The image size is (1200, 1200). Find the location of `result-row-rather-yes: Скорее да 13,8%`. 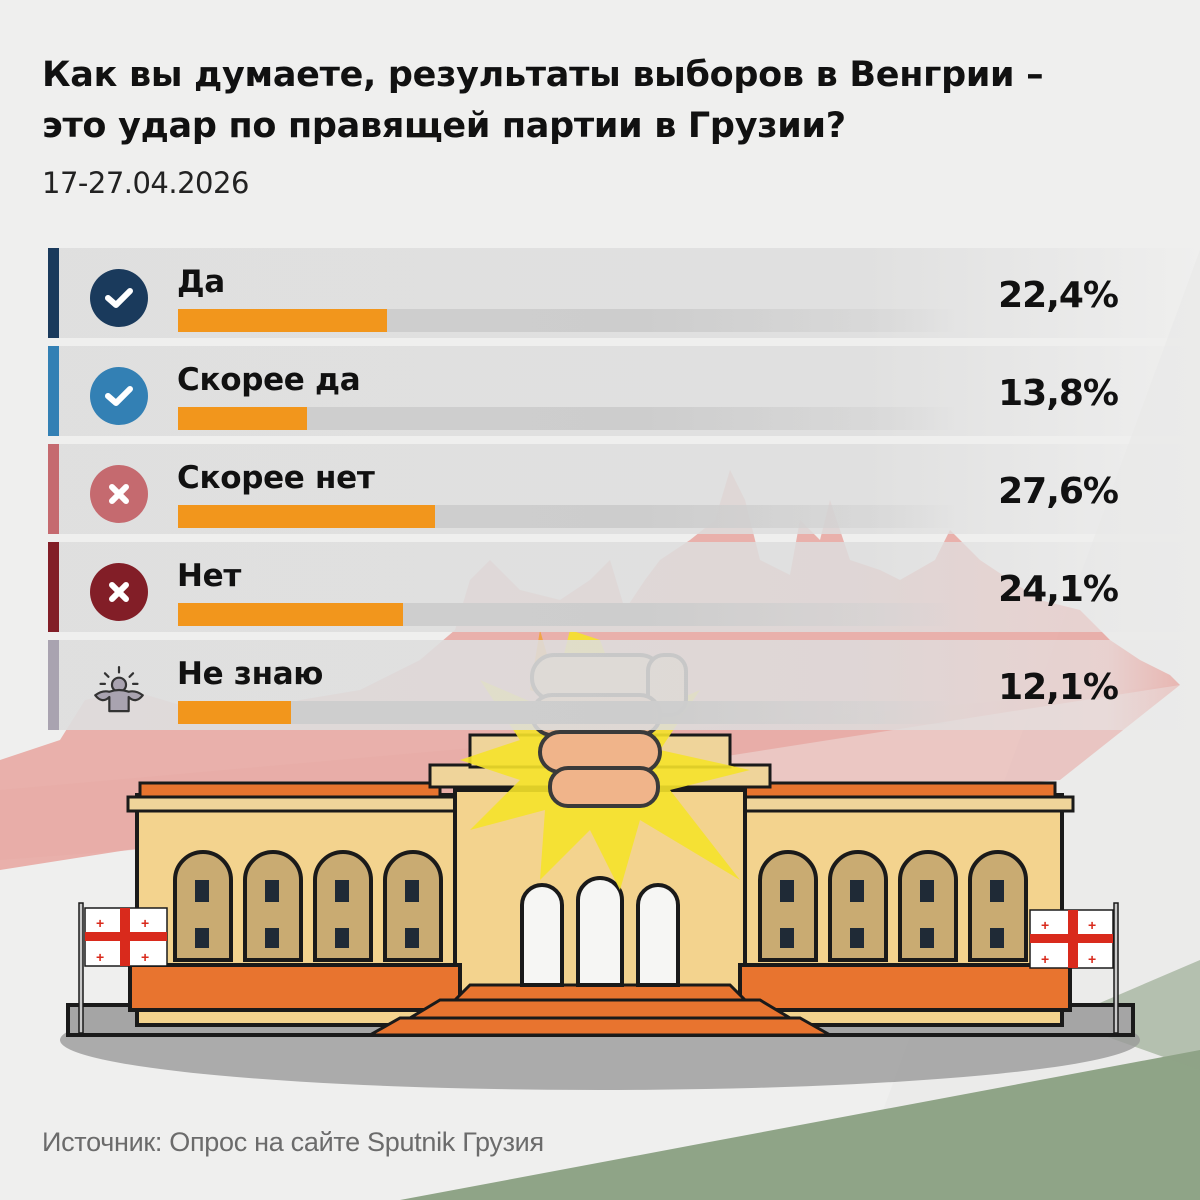

result-row-rather-yes: Скорее да 13,8% is located at coordinates (624, 391).